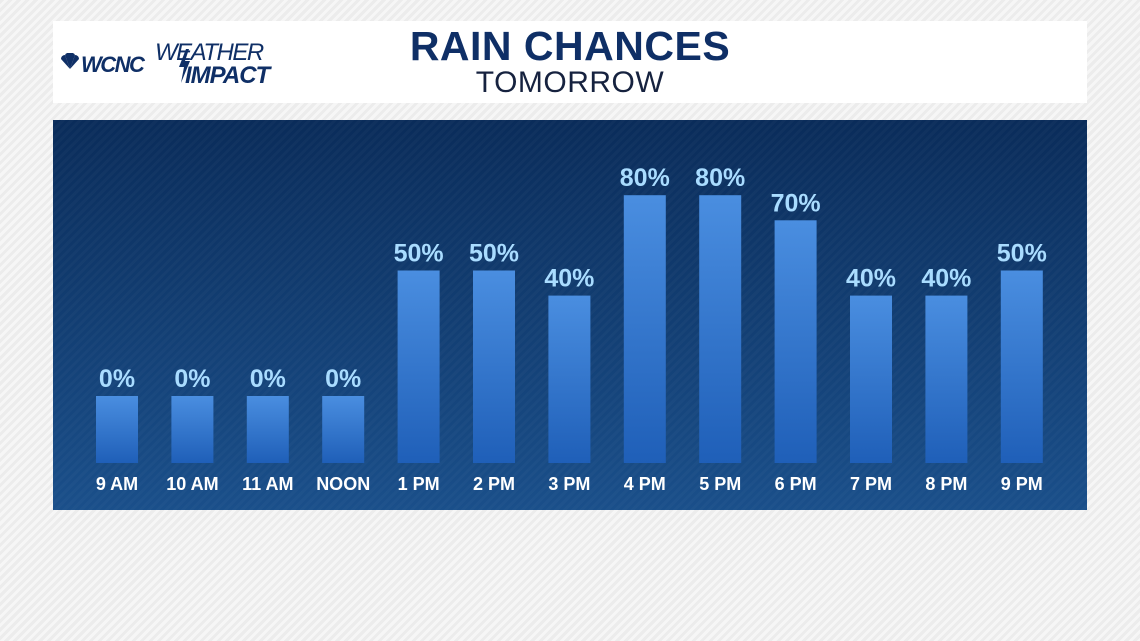 This screenshot has height=641, width=1140. I want to click on bar-8-pm, so click(946, 379).